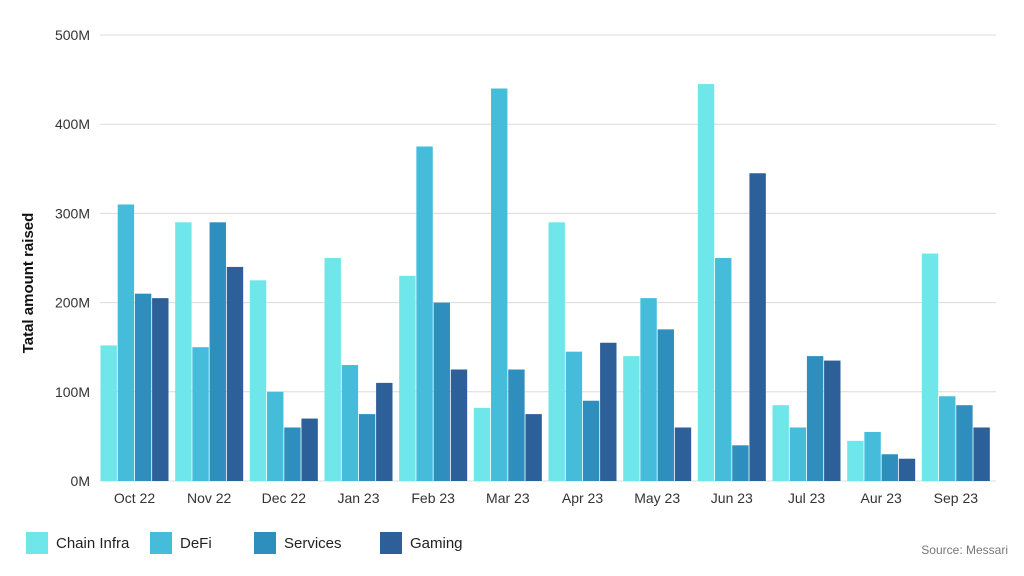 This screenshot has height=576, width=1024. Describe the element at coordinates (433, 498) in the screenshot. I see `x-tick-label: Feb 23` at that location.